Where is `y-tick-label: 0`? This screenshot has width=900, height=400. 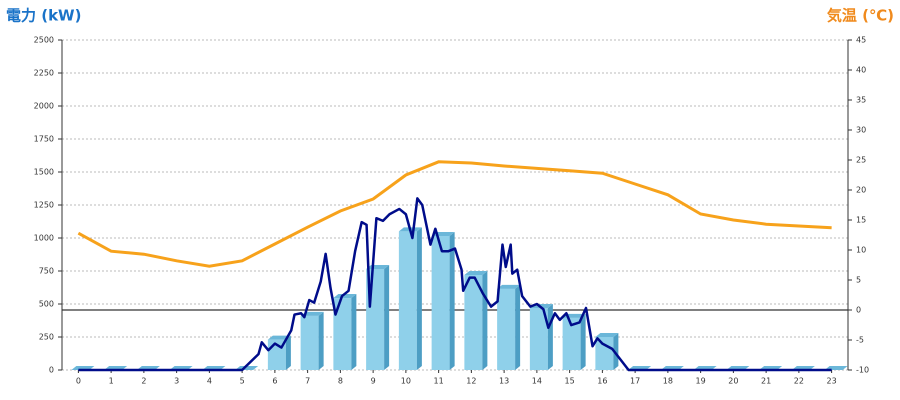
y-tick-label: 0 is located at coordinates (51, 370).